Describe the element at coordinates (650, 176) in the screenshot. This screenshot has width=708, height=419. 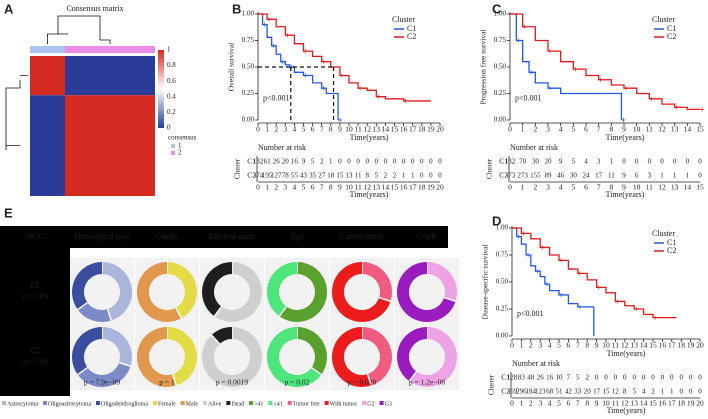
I see `risk-count: 3` at that location.